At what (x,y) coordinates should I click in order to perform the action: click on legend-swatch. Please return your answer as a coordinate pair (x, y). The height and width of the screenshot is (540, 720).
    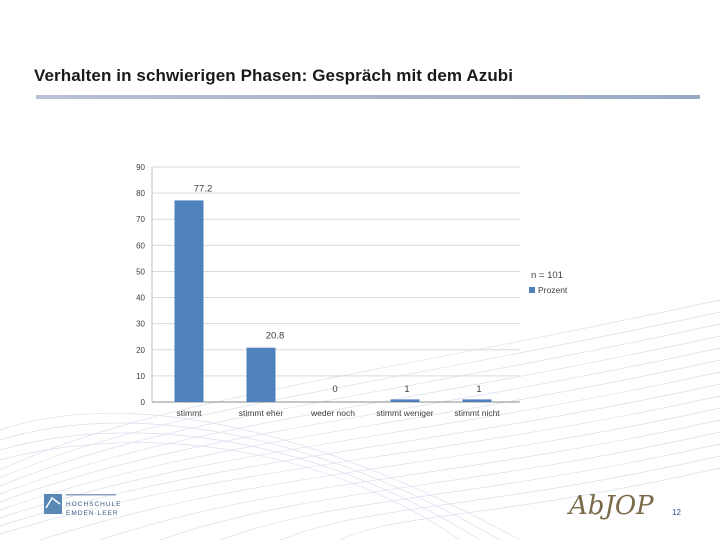
    Looking at the image, I should click on (532, 290).